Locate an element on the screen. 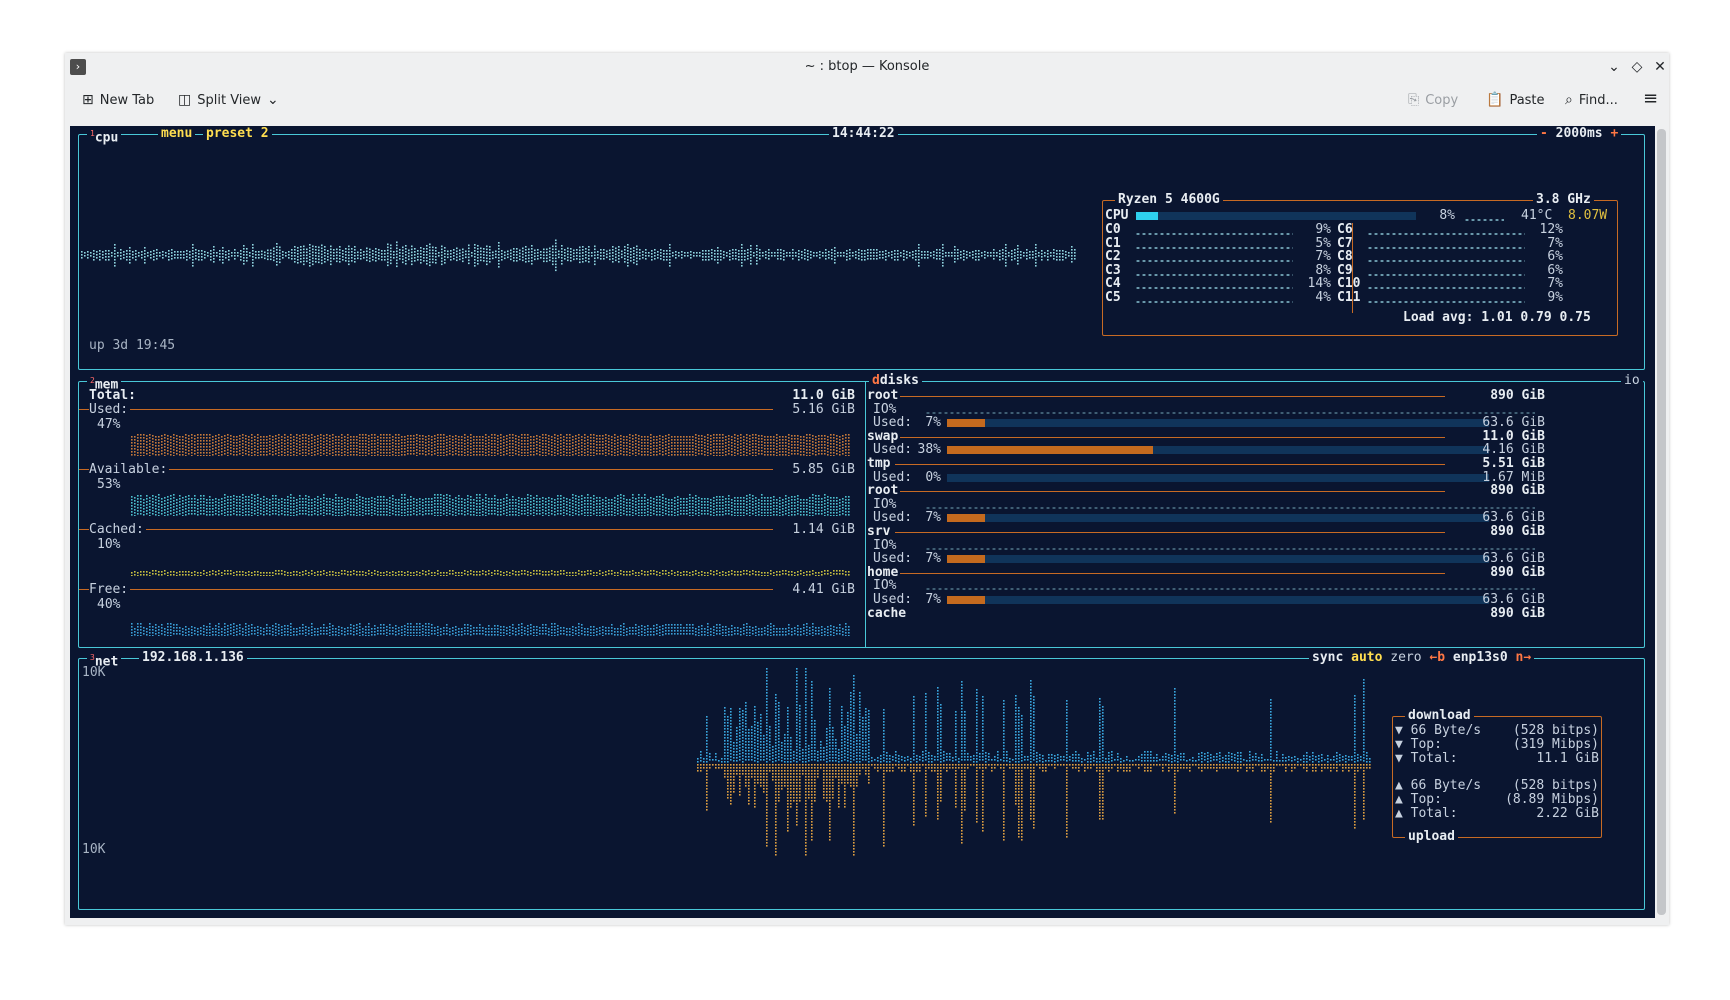 This screenshot has height=1000, width=1730. minimize-icon: ⌄ is located at coordinates (1614, 67).